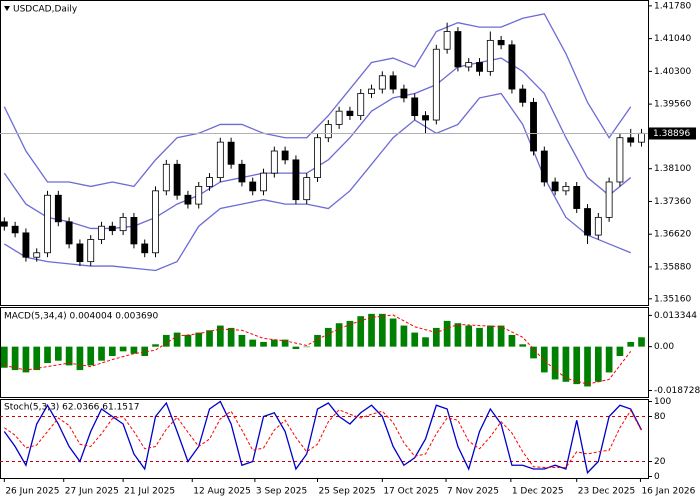 The height and width of the screenshot is (500, 700). Describe the element at coordinates (32, 492) in the screenshot. I see `x-tick-label: 26 Jun 2025` at that location.